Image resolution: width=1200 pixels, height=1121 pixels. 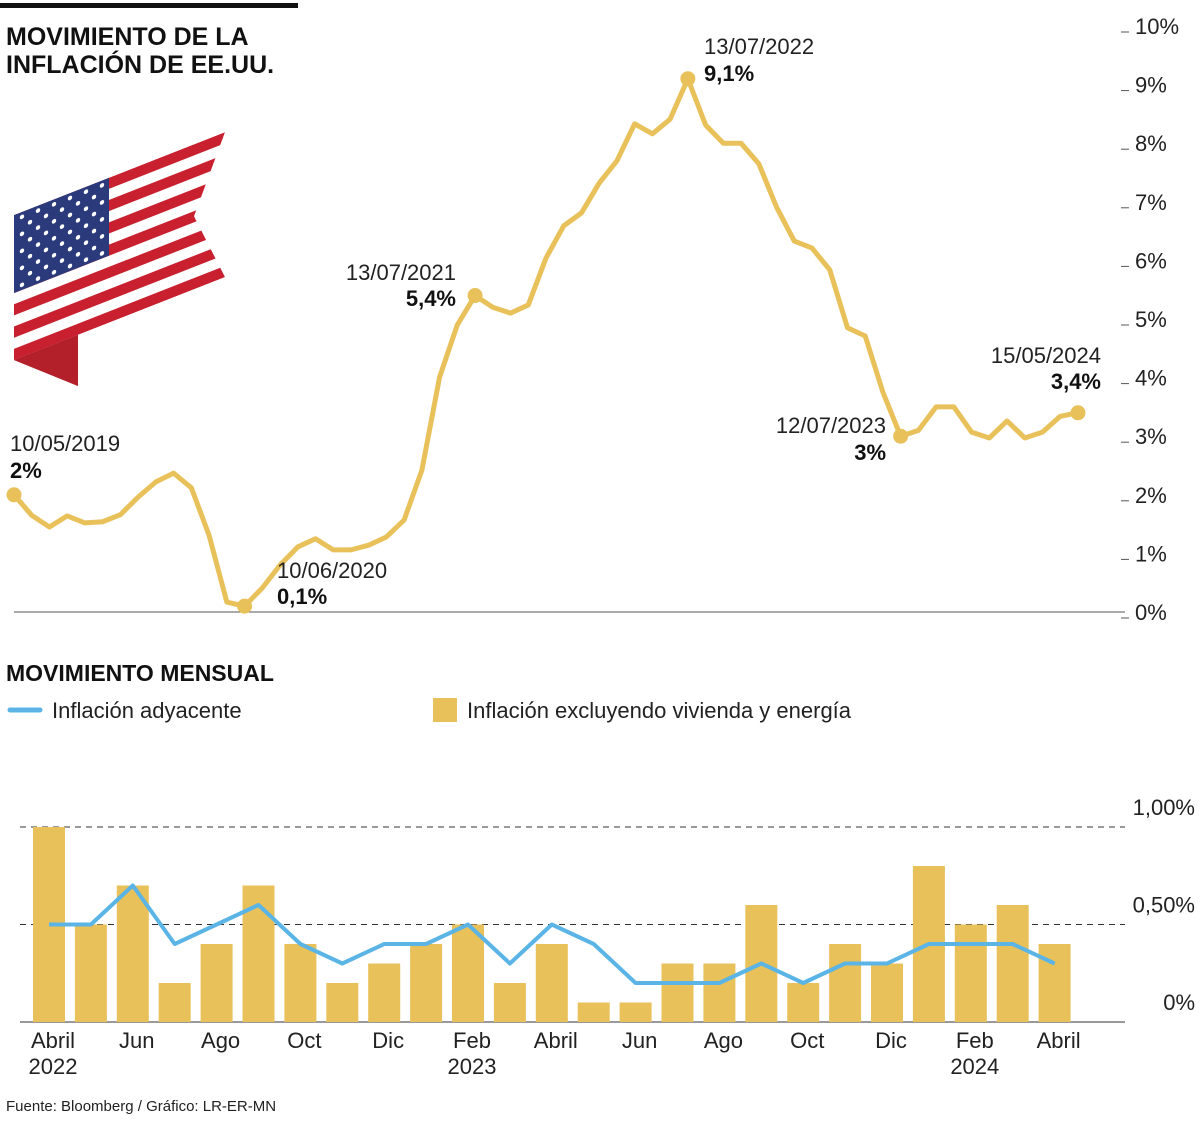 I want to click on source: Fuente: Bloomberg / Gráfico: LR-ER-MN, so click(x=141, y=1106).